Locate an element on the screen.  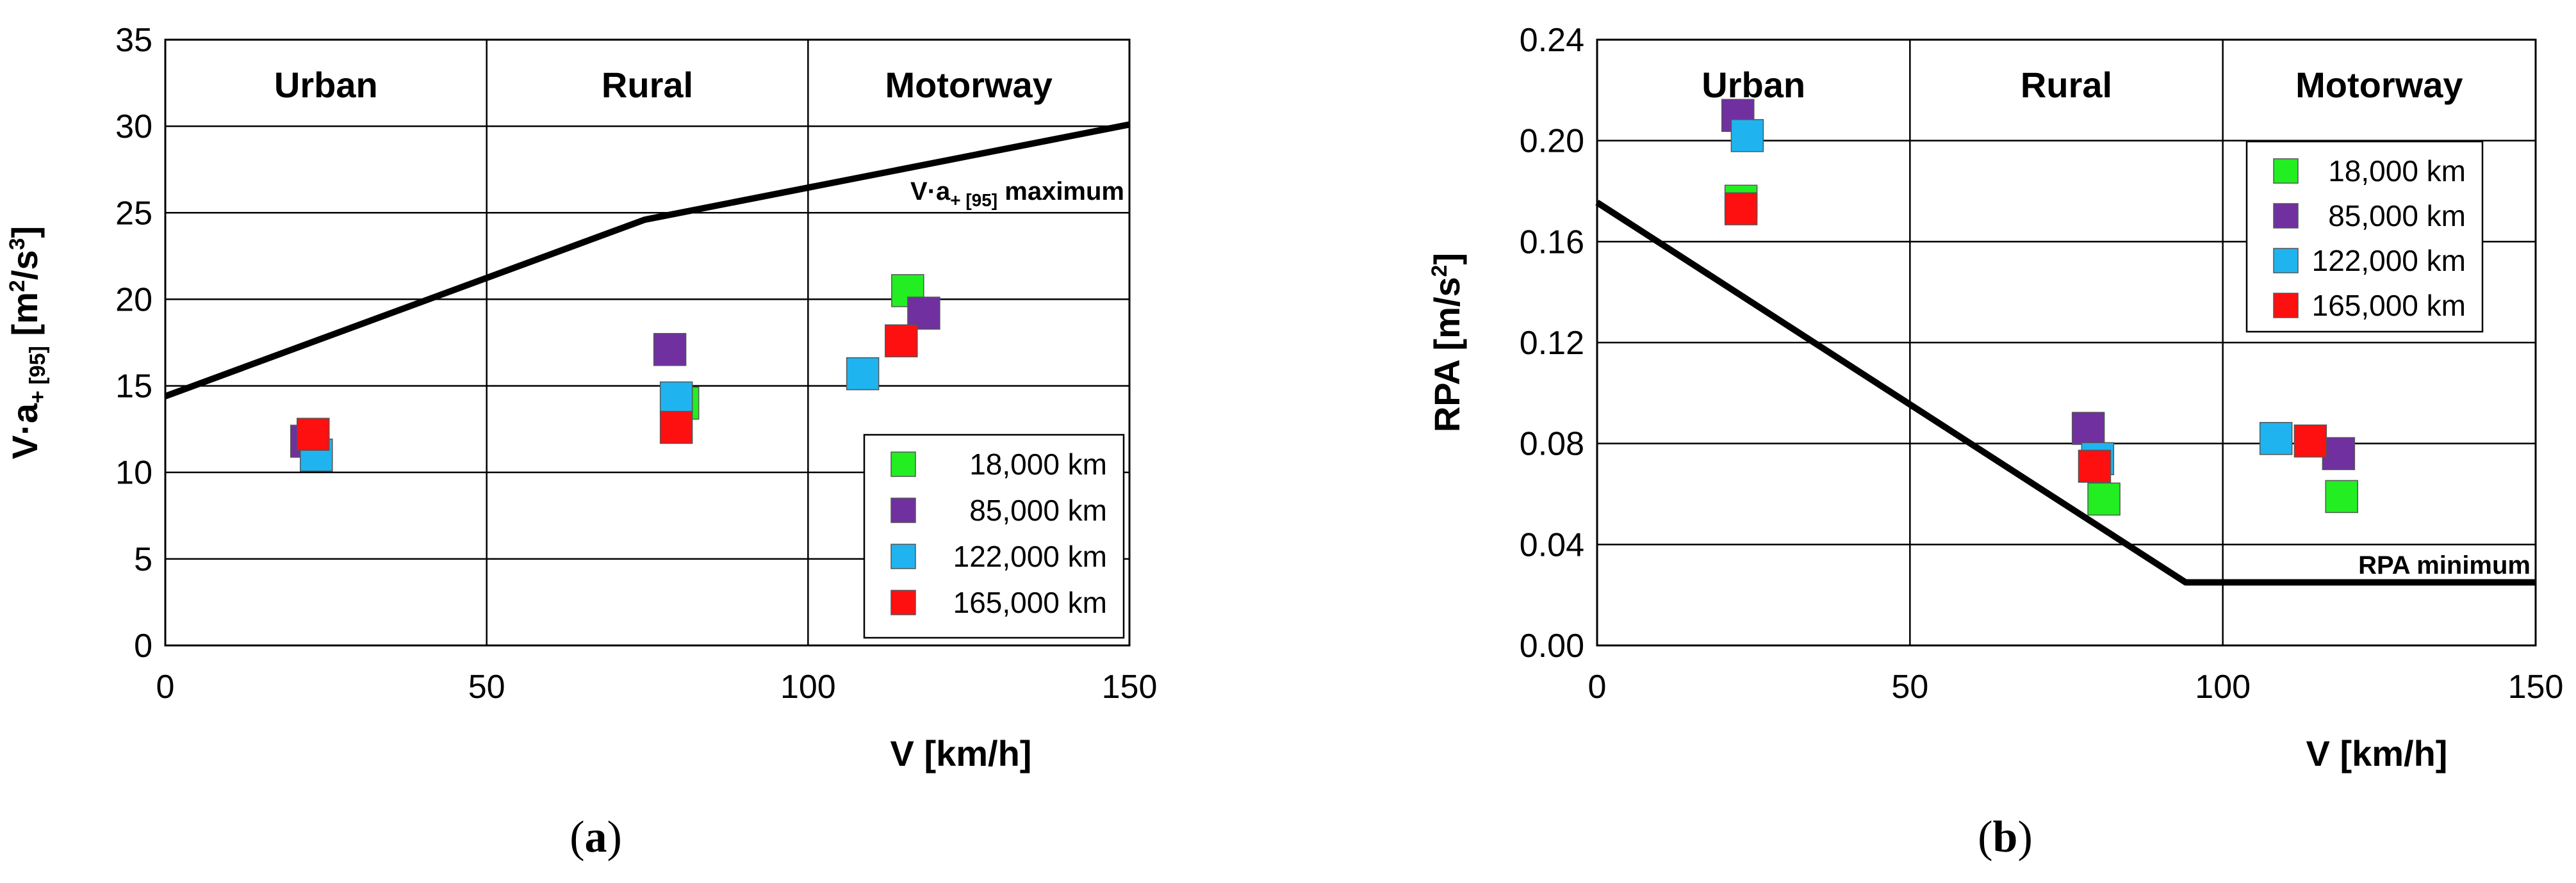
y-tick-label: 0.04 is located at coordinates (1552, 544).